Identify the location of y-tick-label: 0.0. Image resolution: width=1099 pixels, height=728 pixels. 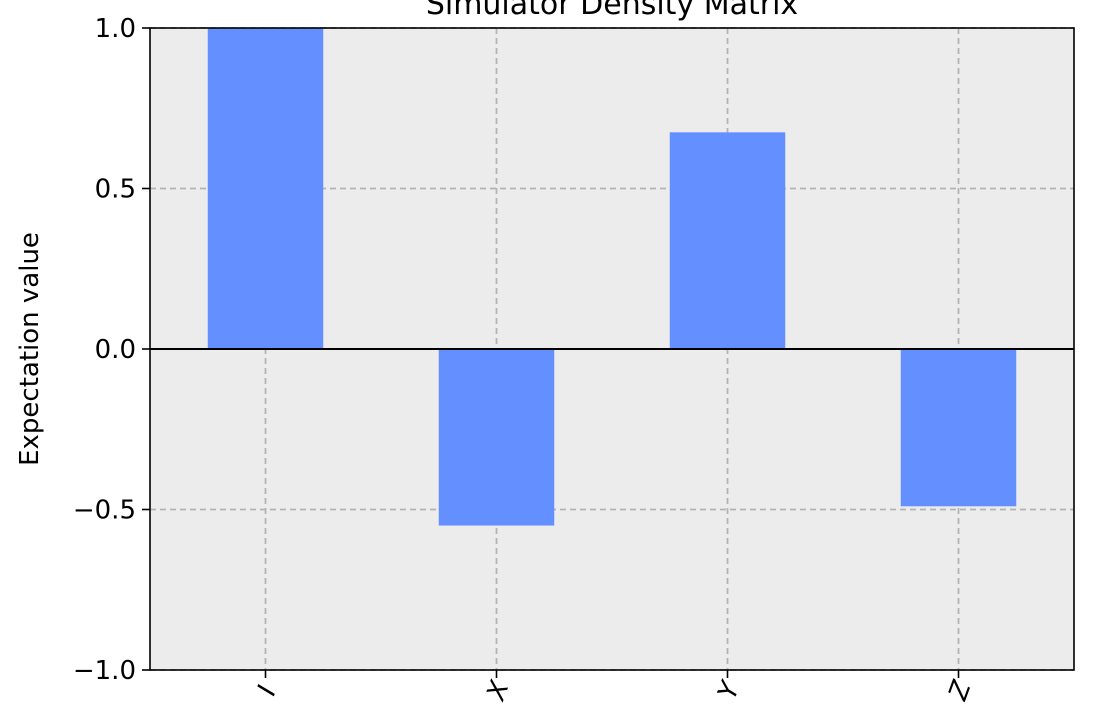
(115, 350).